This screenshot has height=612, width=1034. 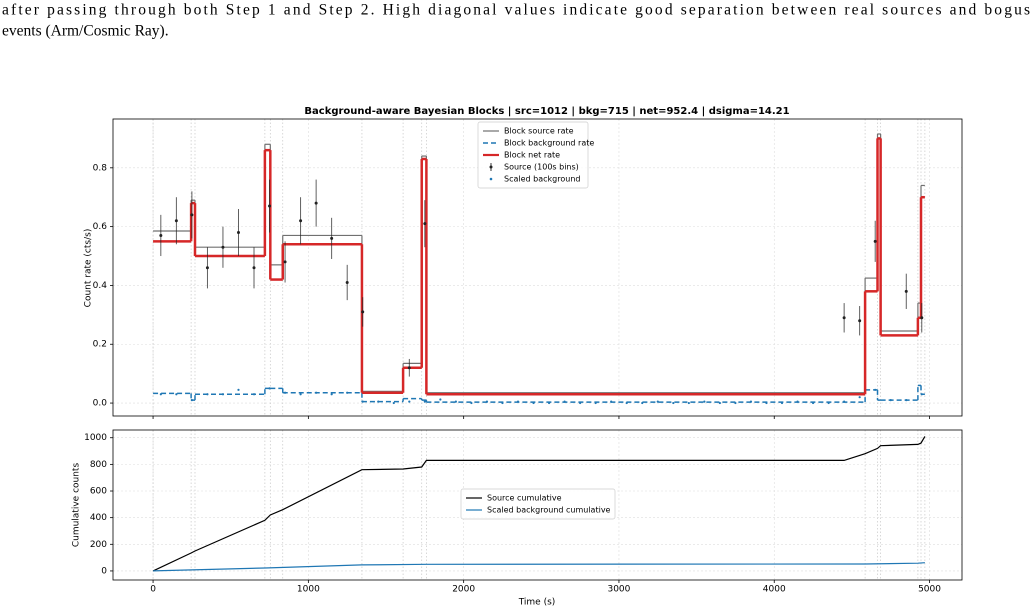 I want to click on y-axis-label: Cumulative counts, so click(x=77, y=505).